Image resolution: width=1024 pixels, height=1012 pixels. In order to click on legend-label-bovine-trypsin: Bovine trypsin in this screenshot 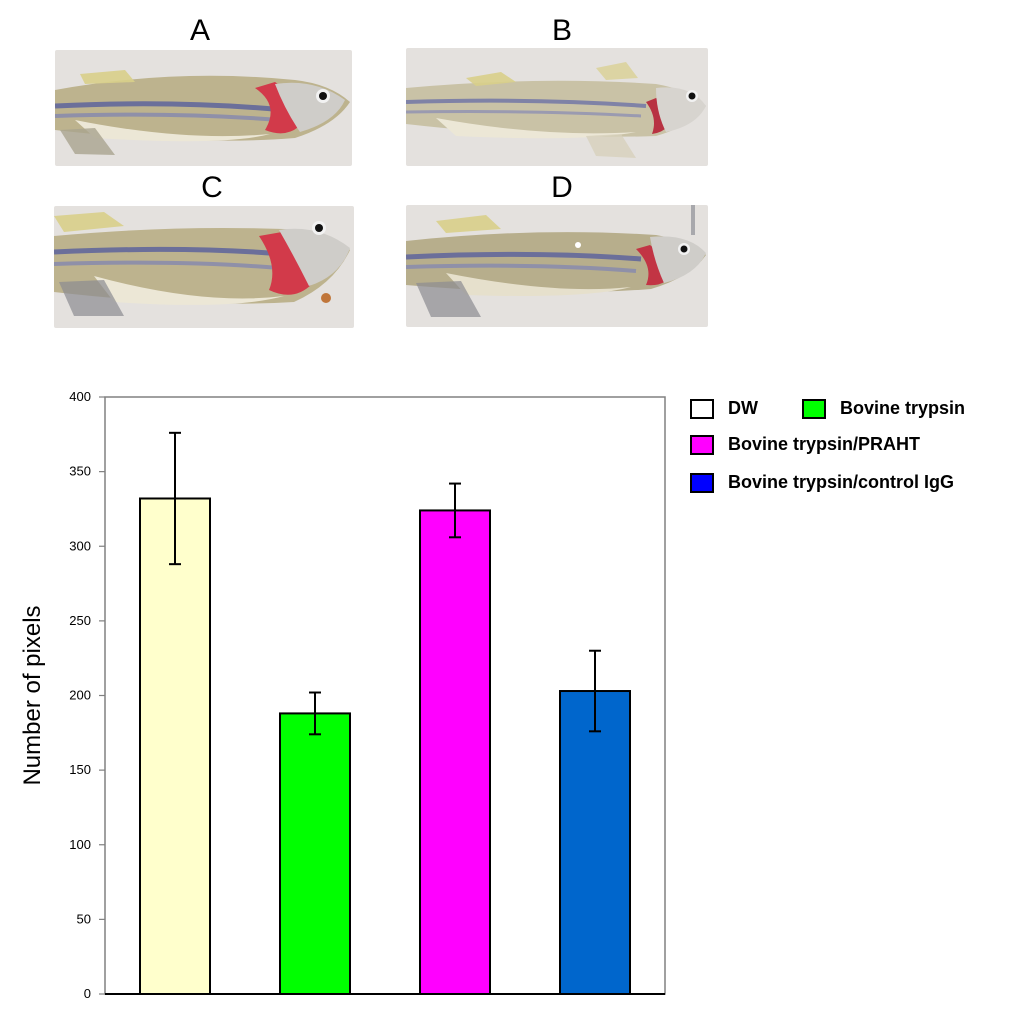, I will do `click(903, 408)`.